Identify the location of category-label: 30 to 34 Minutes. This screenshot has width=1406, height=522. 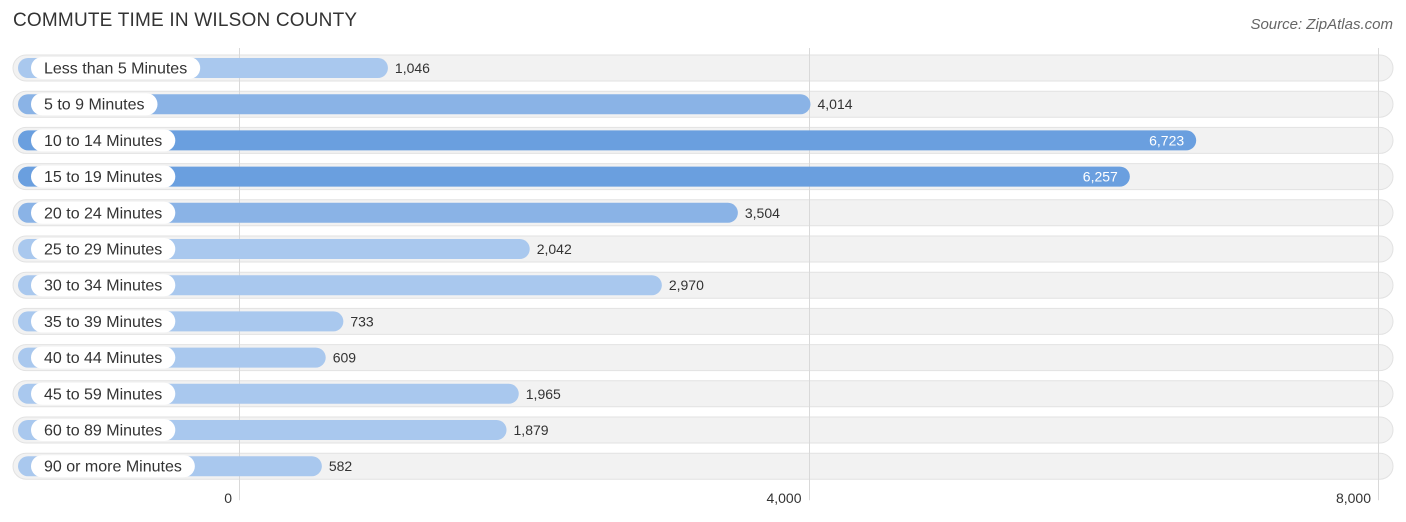
(103, 286).